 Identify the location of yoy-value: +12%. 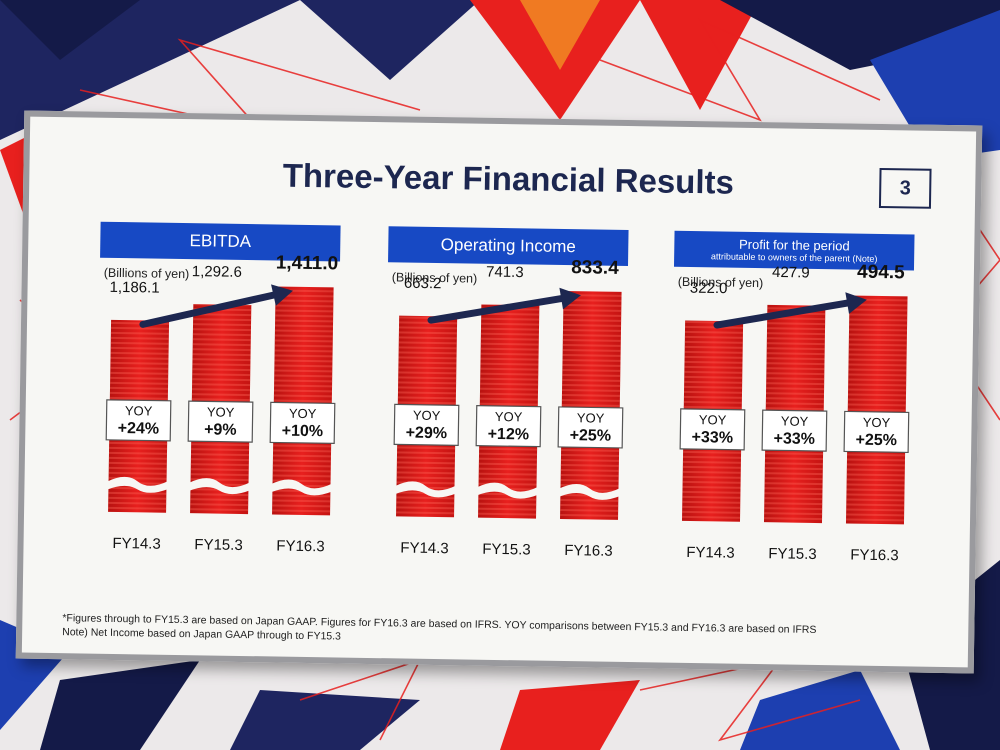
(509, 435).